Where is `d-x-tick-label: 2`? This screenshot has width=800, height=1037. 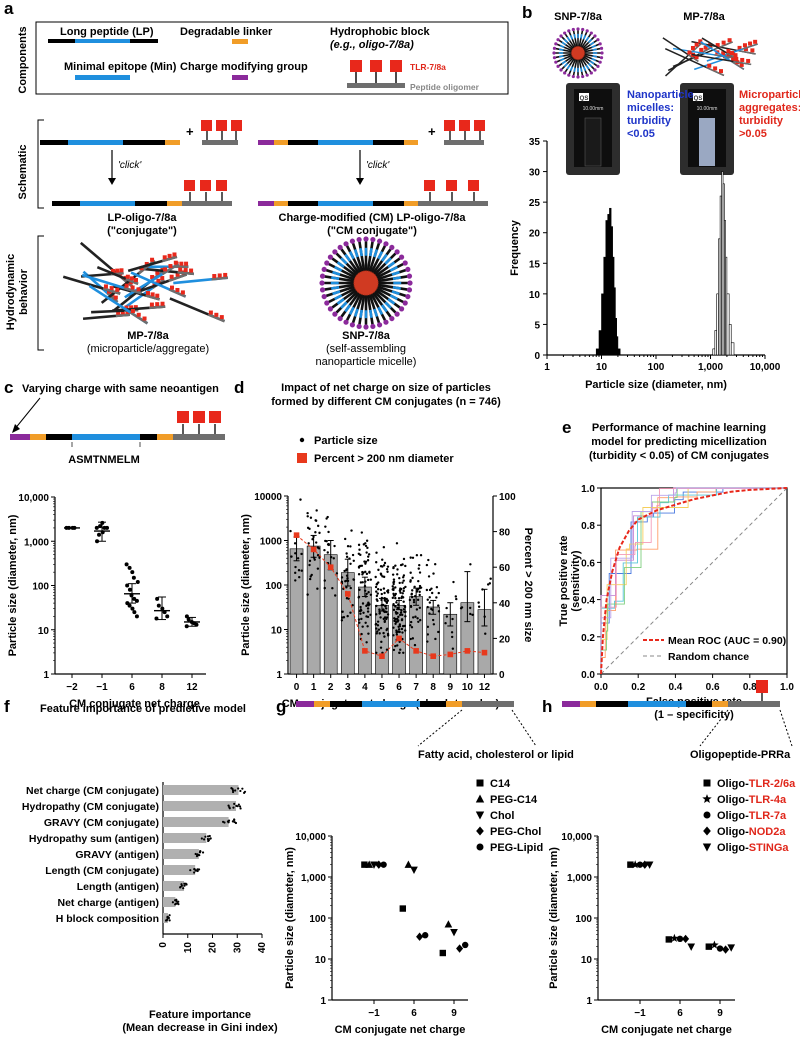 d-x-tick-label: 2 is located at coordinates (331, 687).